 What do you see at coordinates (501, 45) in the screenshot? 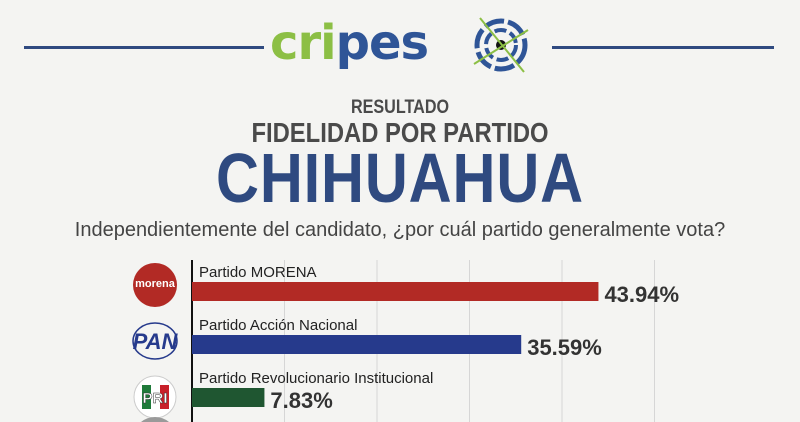
I see `target-icon` at bounding box center [501, 45].